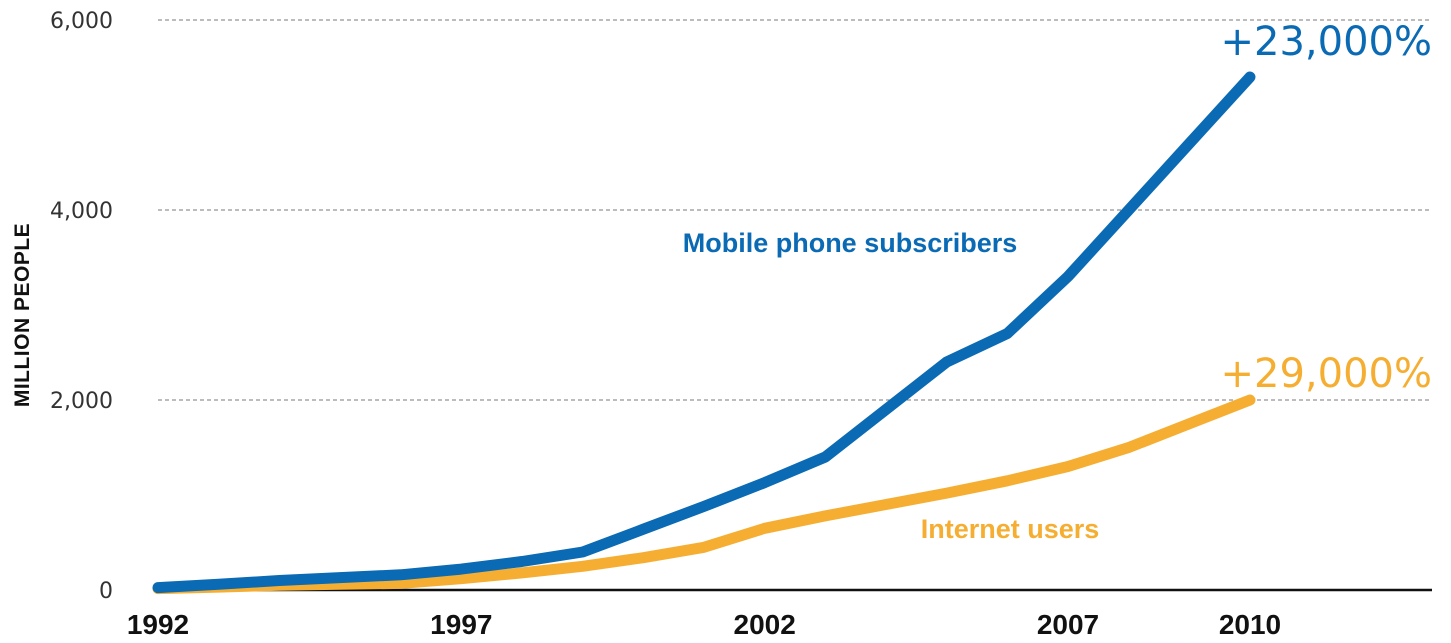 Image resolution: width=1451 pixels, height=643 pixels. What do you see at coordinates (22, 315) in the screenshot?
I see `y-axis-label: MILLION PEOPLE` at bounding box center [22, 315].